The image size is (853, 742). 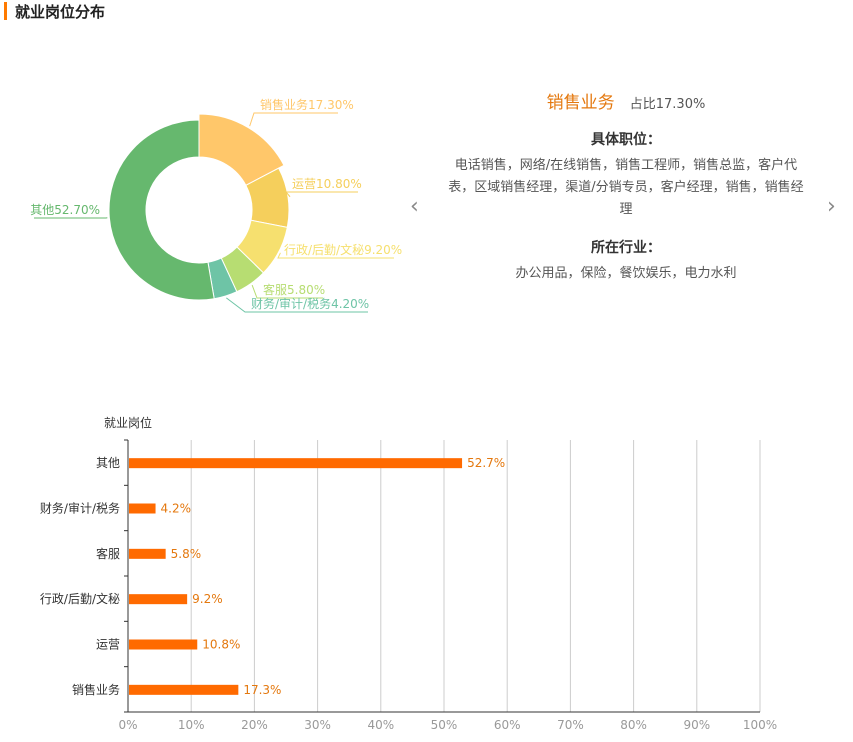 I want to click on x-tick-label: 10%, so click(x=191, y=725).